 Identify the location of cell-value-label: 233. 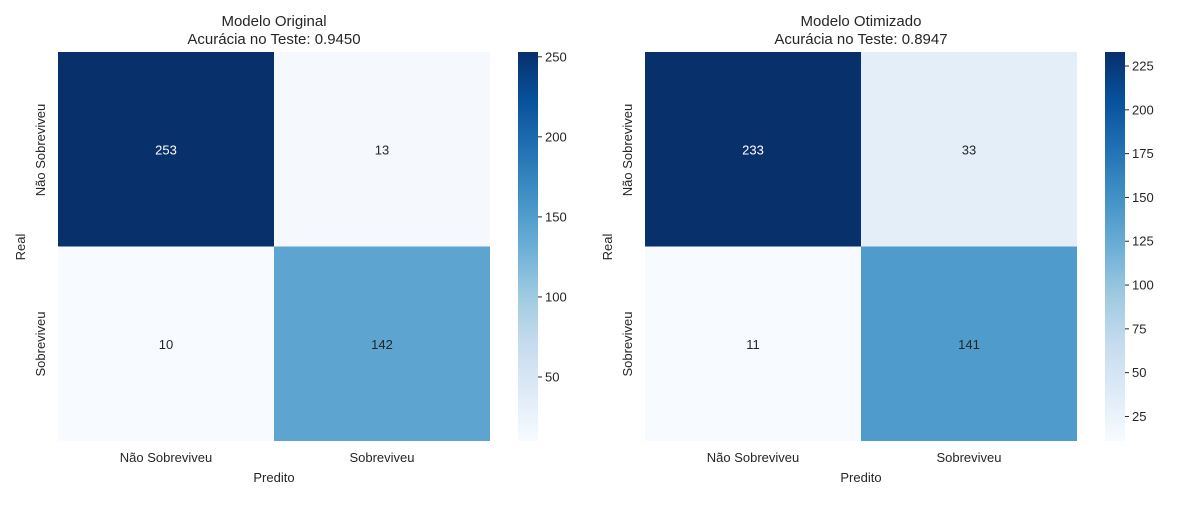
(753, 149).